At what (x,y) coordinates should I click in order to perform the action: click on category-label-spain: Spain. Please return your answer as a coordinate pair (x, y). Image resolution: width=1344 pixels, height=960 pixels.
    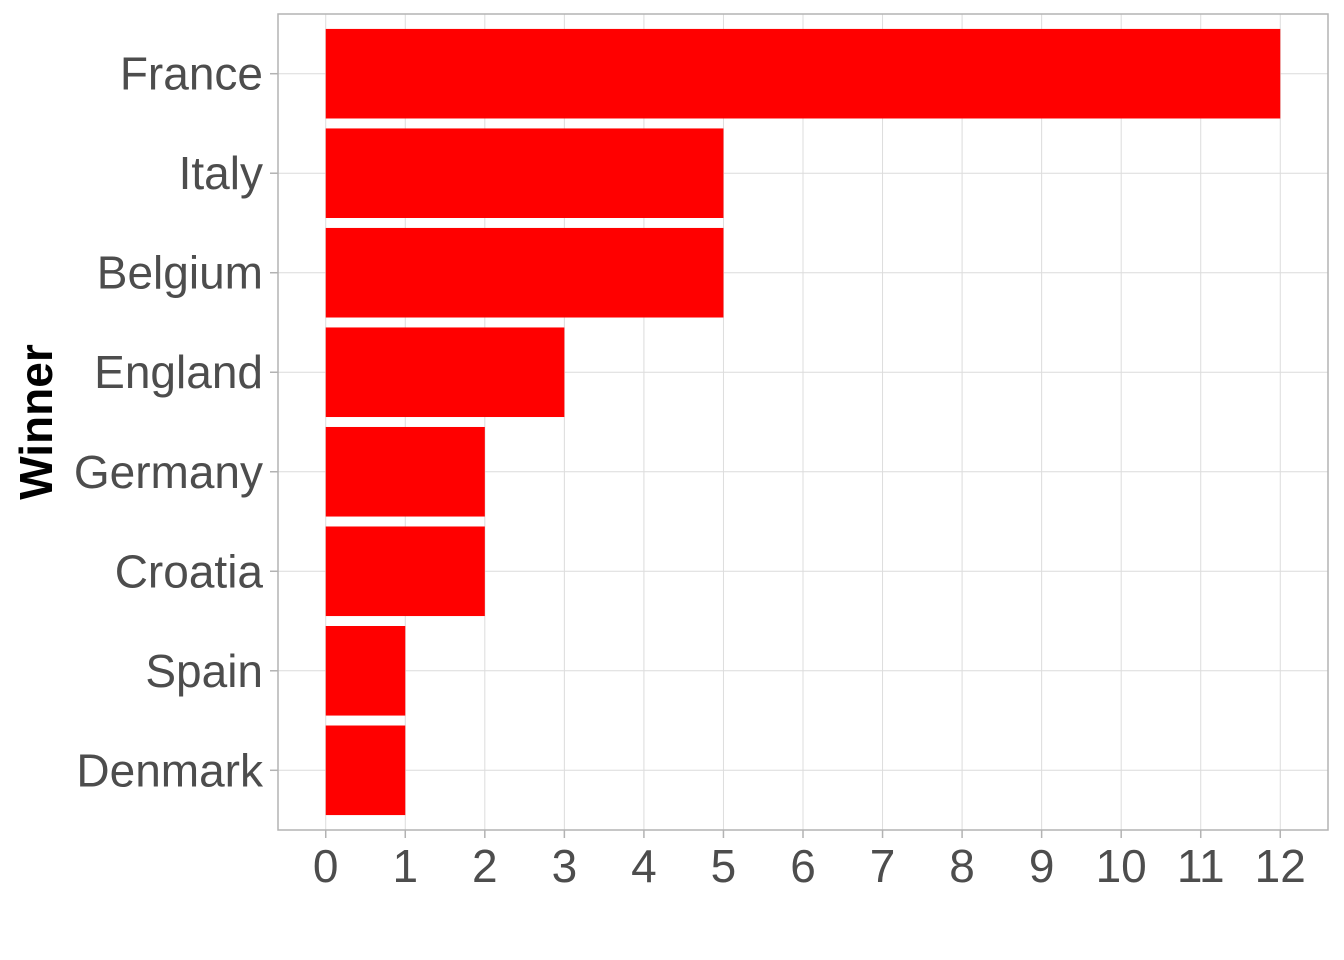
    Looking at the image, I should click on (204, 671).